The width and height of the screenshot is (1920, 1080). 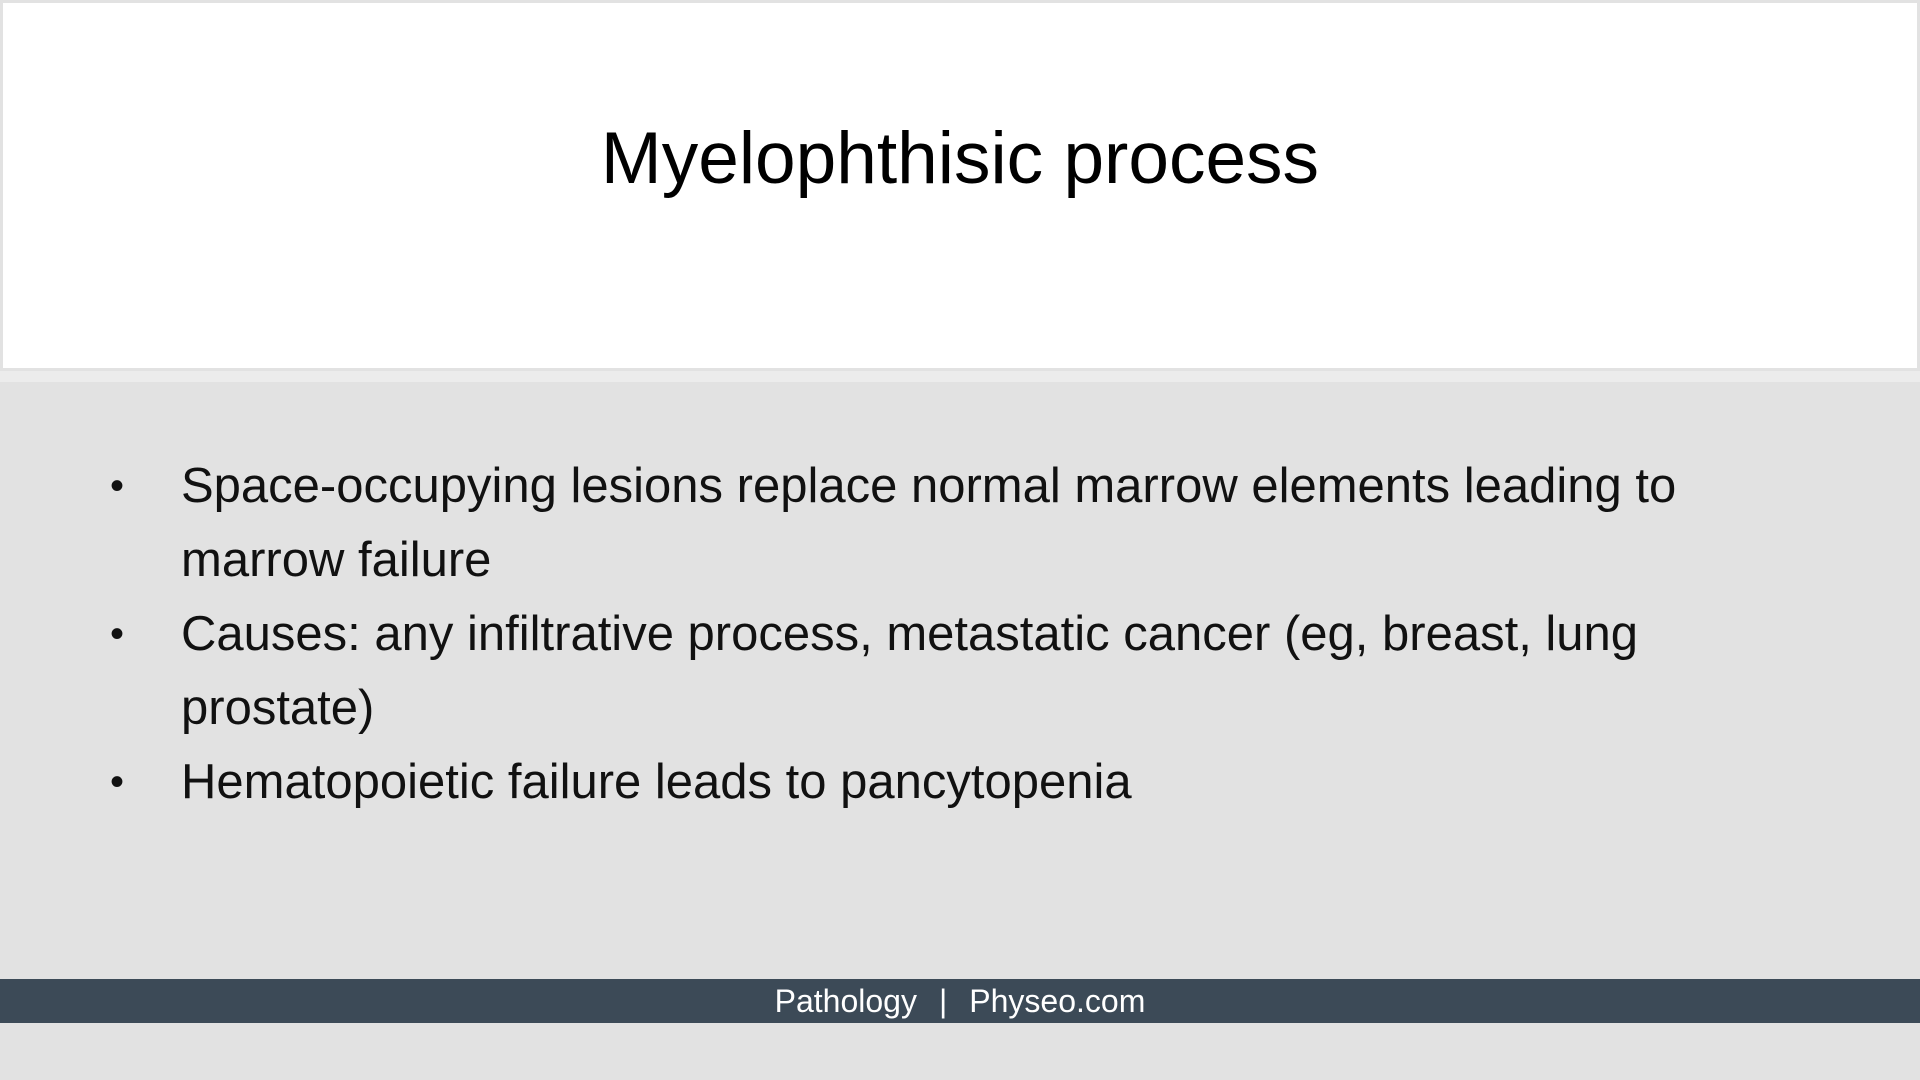 What do you see at coordinates (960, 1001) in the screenshot?
I see `footer-bar: Pathology | Physeo.com` at bounding box center [960, 1001].